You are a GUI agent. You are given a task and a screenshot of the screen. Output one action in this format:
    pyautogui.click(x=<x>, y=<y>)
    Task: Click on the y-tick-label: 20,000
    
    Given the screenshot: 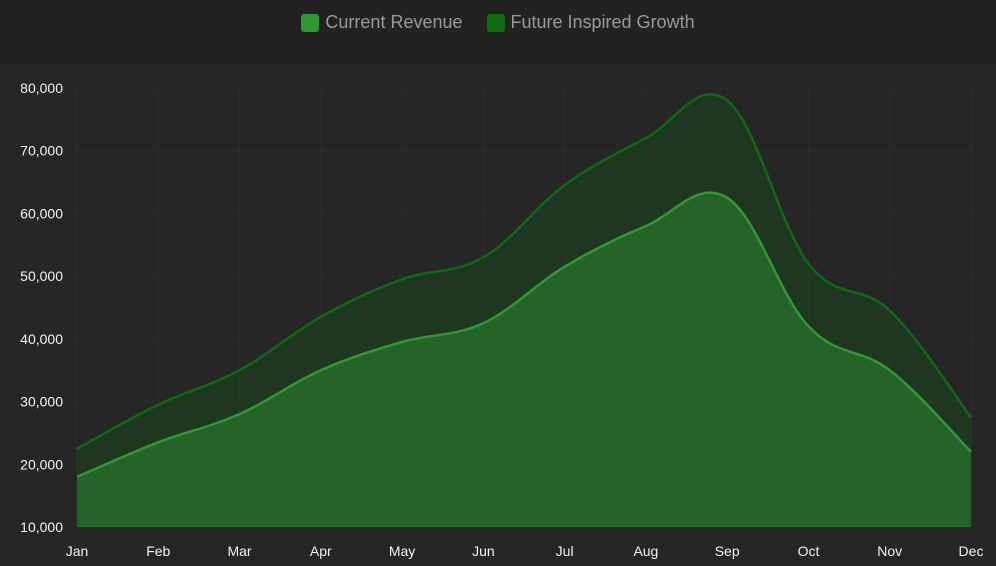 What is the action you would take?
    pyautogui.click(x=41, y=464)
    